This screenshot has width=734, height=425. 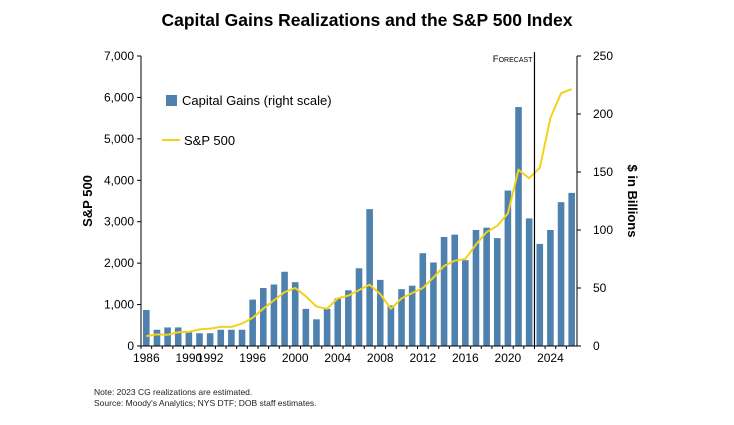 What do you see at coordinates (167, 336) in the screenshot?
I see `bar-1988` at bounding box center [167, 336].